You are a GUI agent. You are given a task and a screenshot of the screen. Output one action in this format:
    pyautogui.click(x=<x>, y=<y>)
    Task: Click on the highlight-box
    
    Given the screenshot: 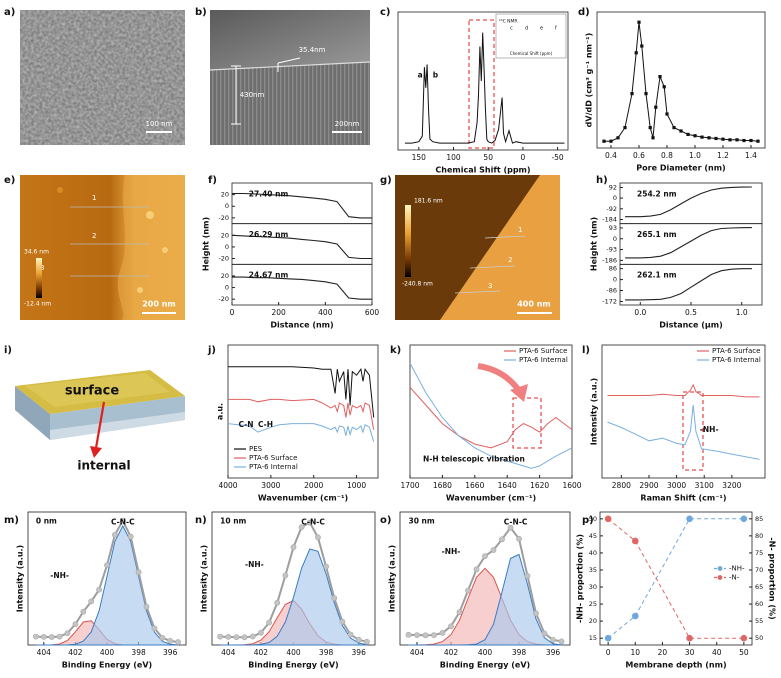 What is the action you would take?
    pyautogui.click(x=527, y=423)
    